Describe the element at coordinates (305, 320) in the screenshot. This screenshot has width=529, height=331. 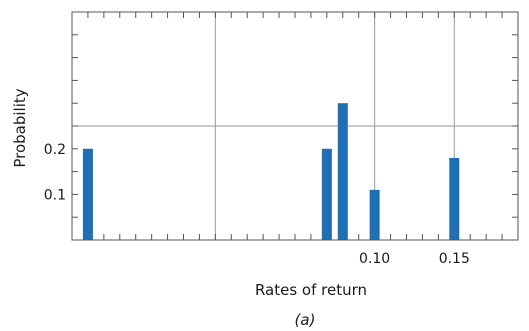
I see `figure-caption: (a)` at that location.